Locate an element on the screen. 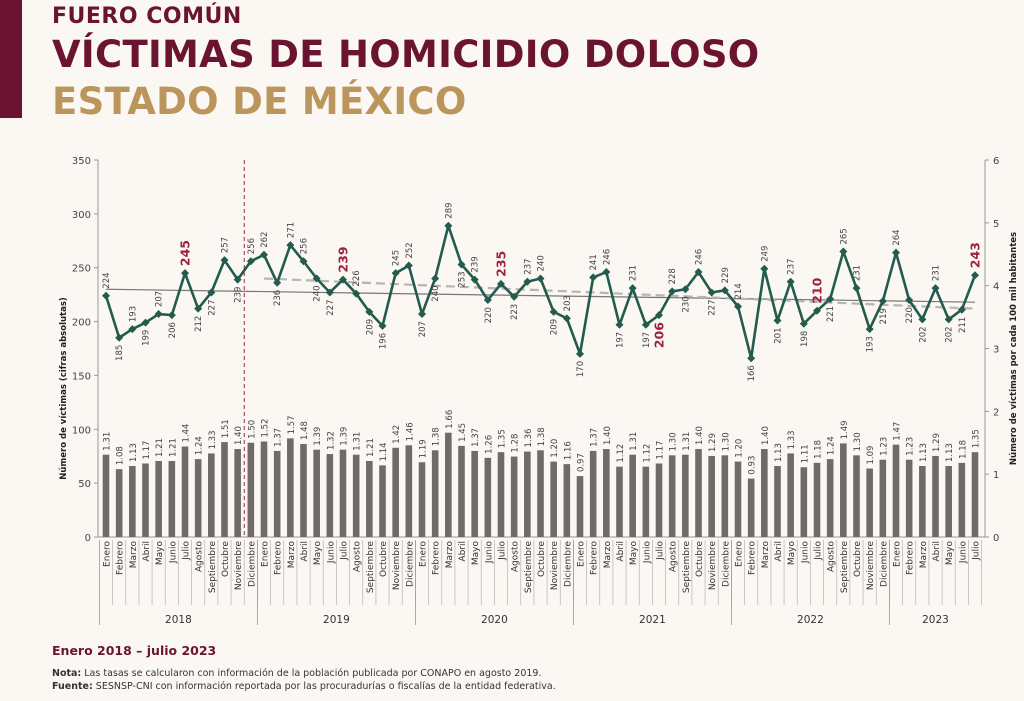 The width and height of the screenshot is (1024, 701). note-label: Nota: is located at coordinates (67, 673).